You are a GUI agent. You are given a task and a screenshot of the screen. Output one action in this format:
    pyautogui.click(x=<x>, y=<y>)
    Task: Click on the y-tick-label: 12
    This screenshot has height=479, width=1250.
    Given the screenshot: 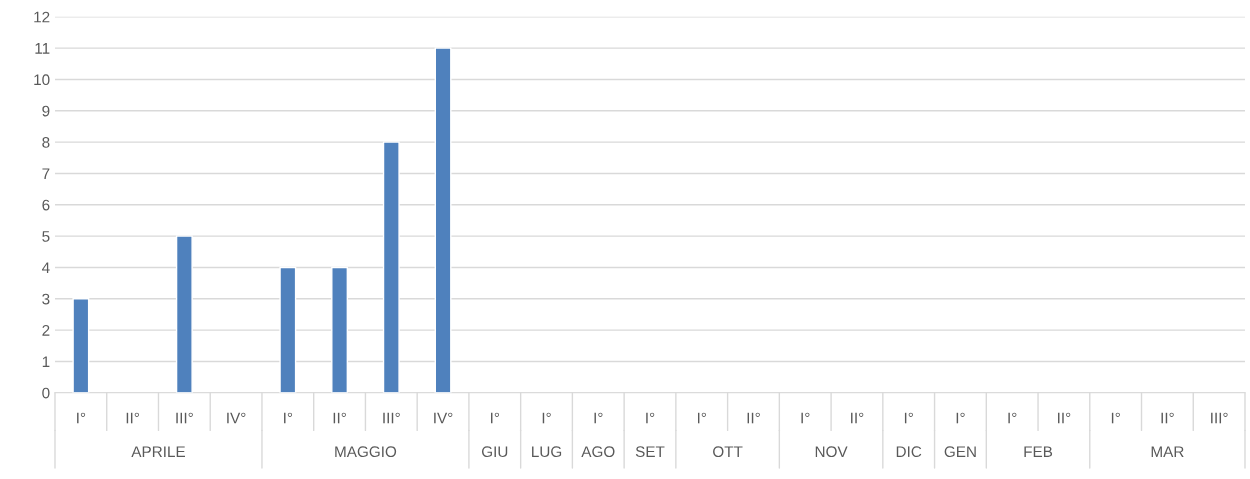 What is the action you would take?
    pyautogui.click(x=42, y=17)
    